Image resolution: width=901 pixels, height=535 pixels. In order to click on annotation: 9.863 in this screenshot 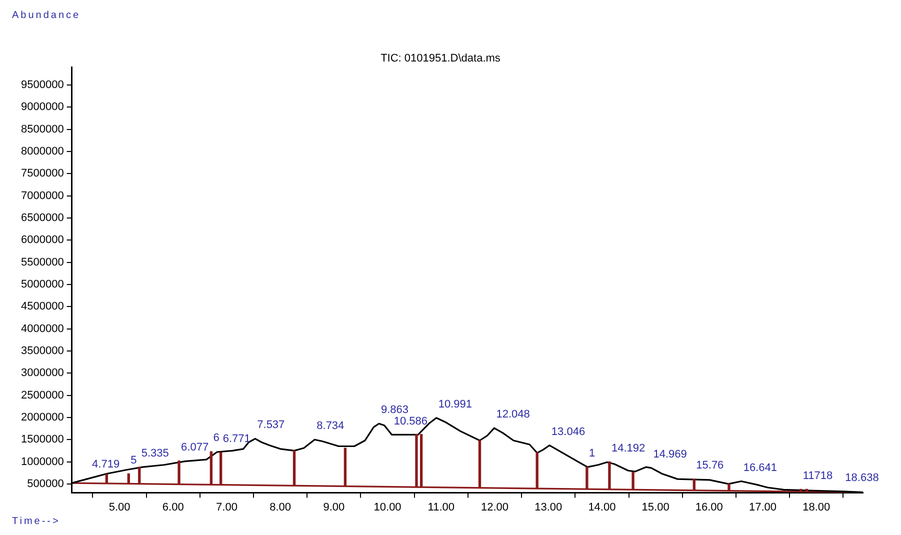, I will do `click(394, 410)`.